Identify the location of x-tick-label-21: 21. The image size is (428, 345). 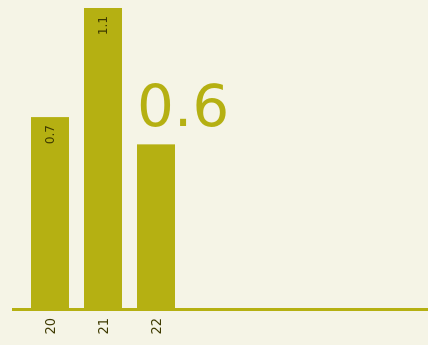
(104, 326).